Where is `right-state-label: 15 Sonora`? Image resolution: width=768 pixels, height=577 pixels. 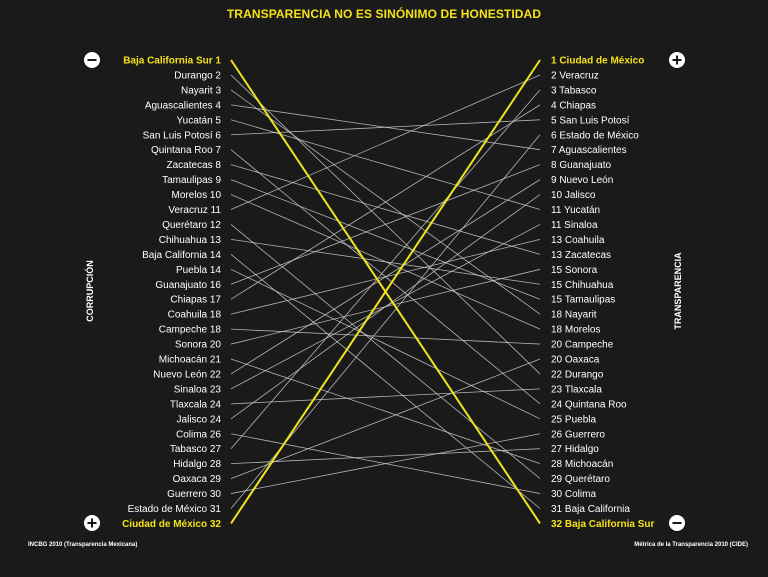 right-state-label: 15 Sonora is located at coordinates (574, 270).